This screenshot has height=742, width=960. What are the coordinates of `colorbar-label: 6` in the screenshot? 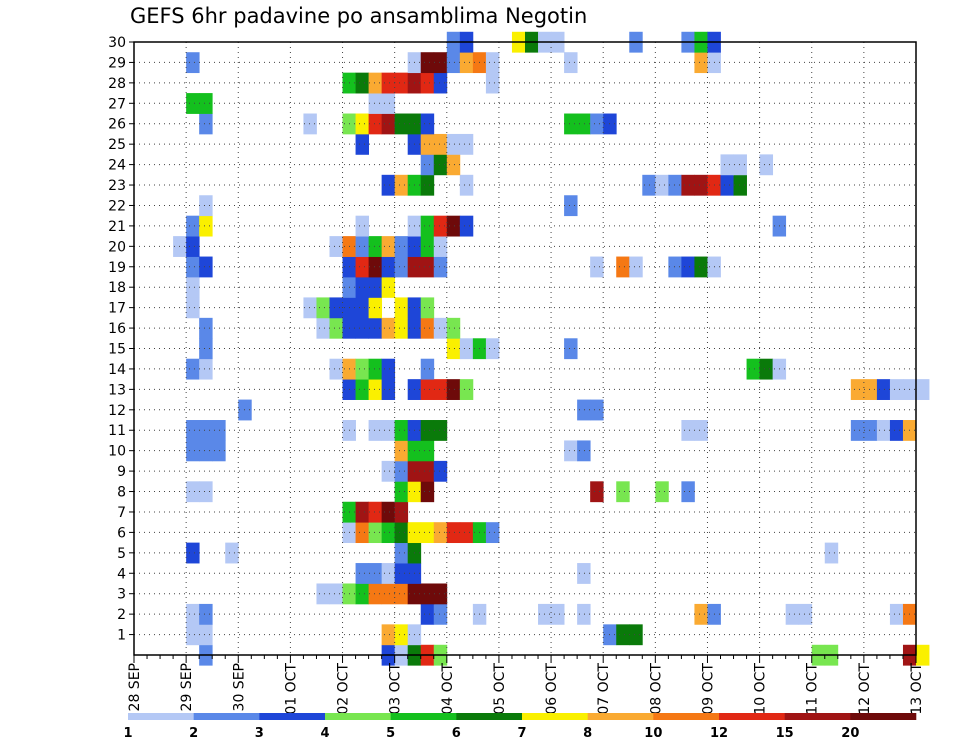 It's located at (456, 733).